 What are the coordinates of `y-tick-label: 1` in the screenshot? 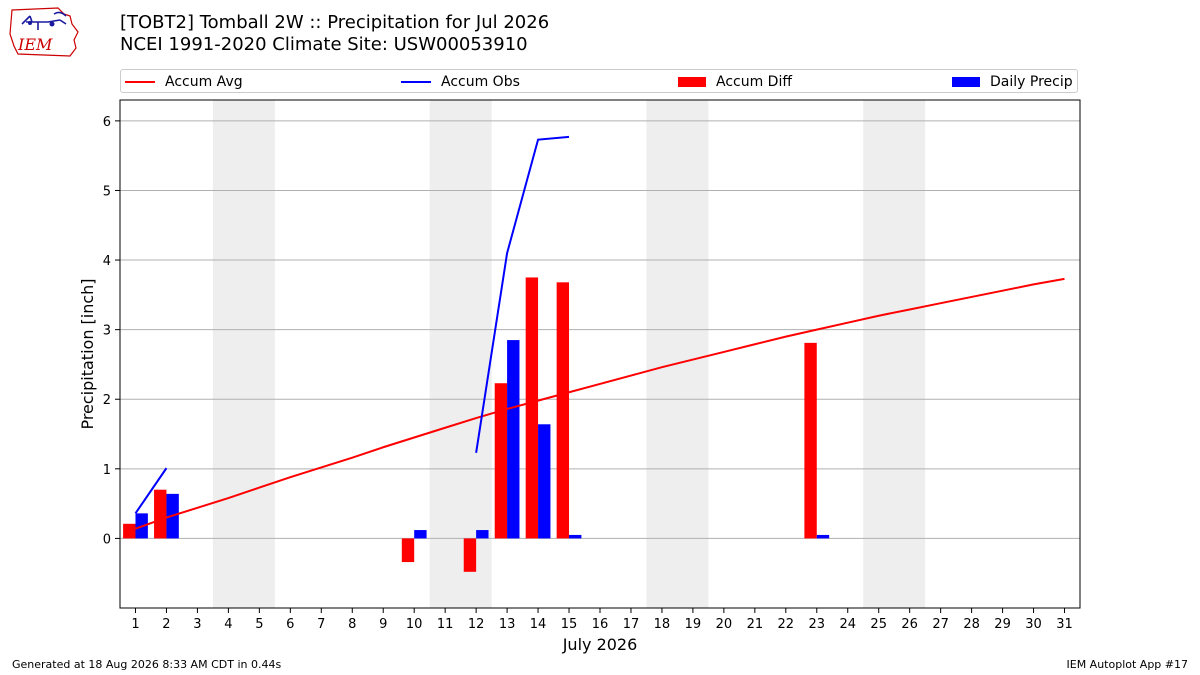 It's located at (107, 470).